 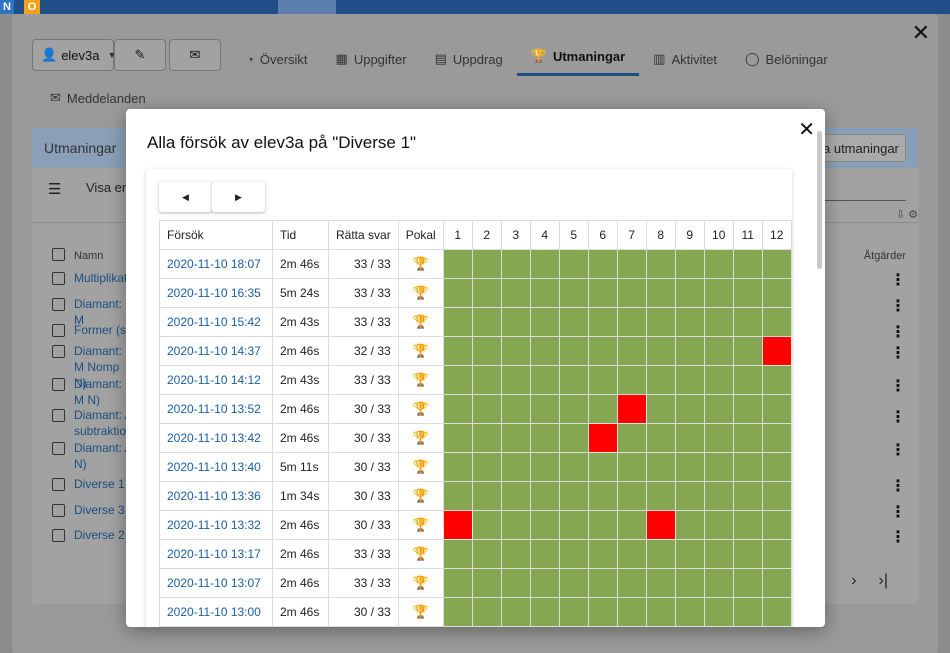 I want to click on previous-button: ◀, so click(x=185, y=197).